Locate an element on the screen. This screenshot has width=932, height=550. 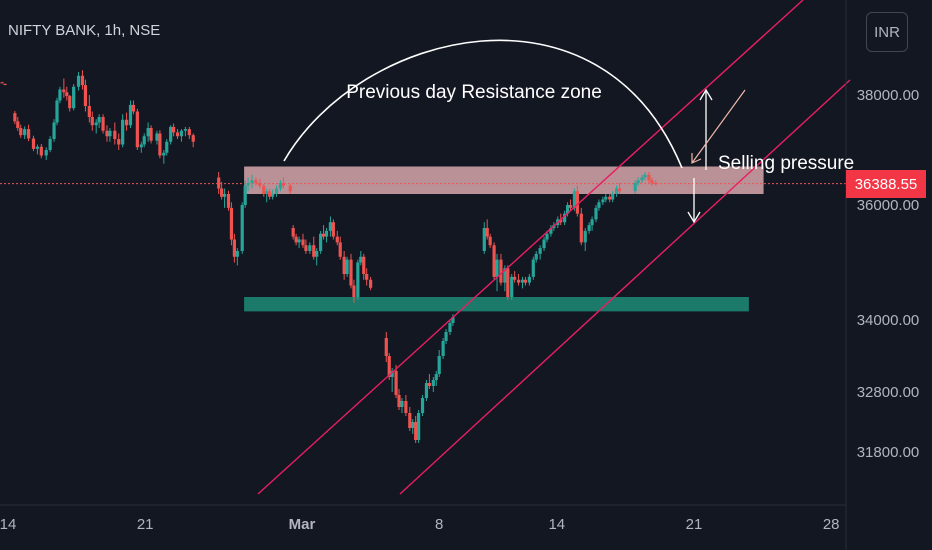
time-tick-label: 14 is located at coordinates (556, 524).